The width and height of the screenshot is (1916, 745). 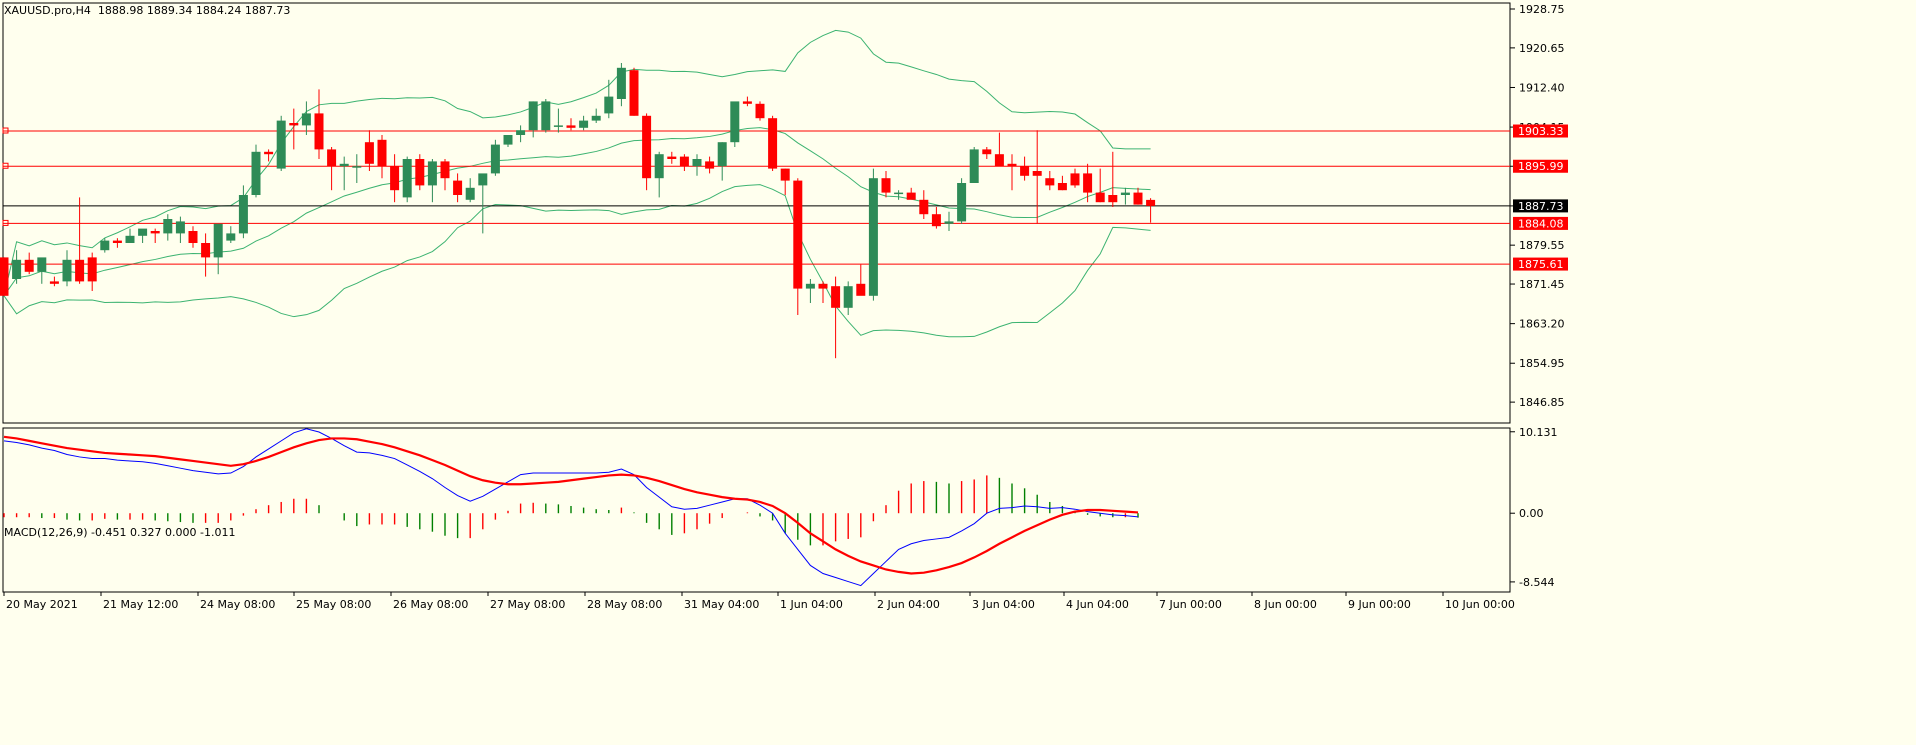 I want to click on time-axis-label: 20 May 2021, so click(x=42, y=604).